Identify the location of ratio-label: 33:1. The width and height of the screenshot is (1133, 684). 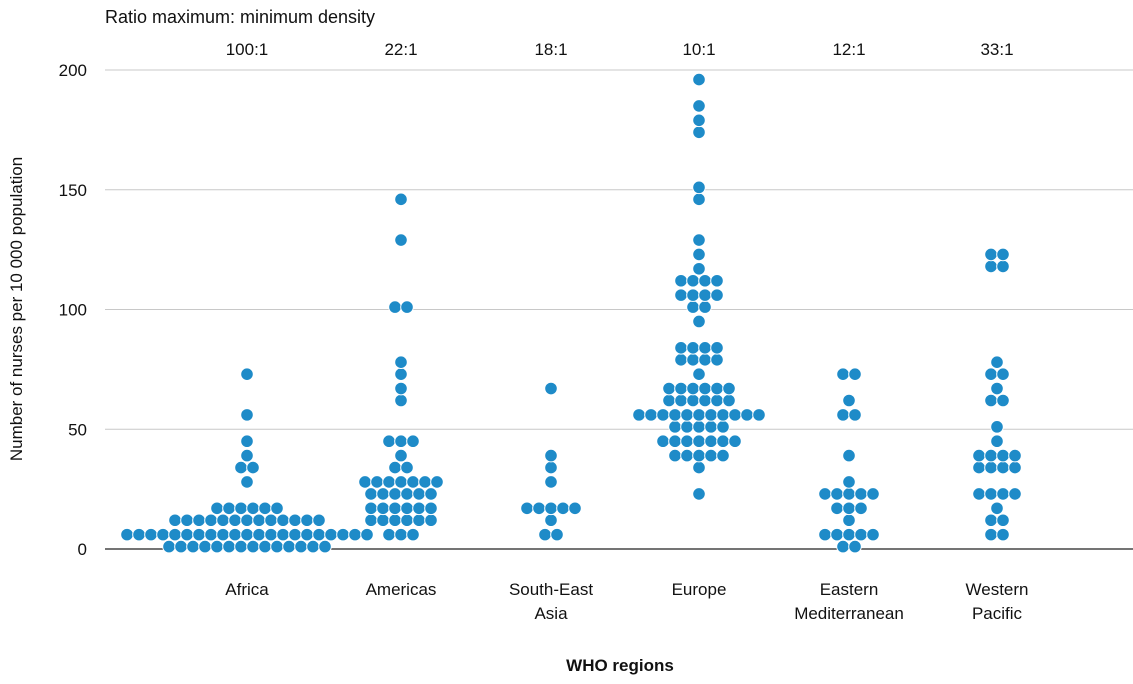
(996, 49).